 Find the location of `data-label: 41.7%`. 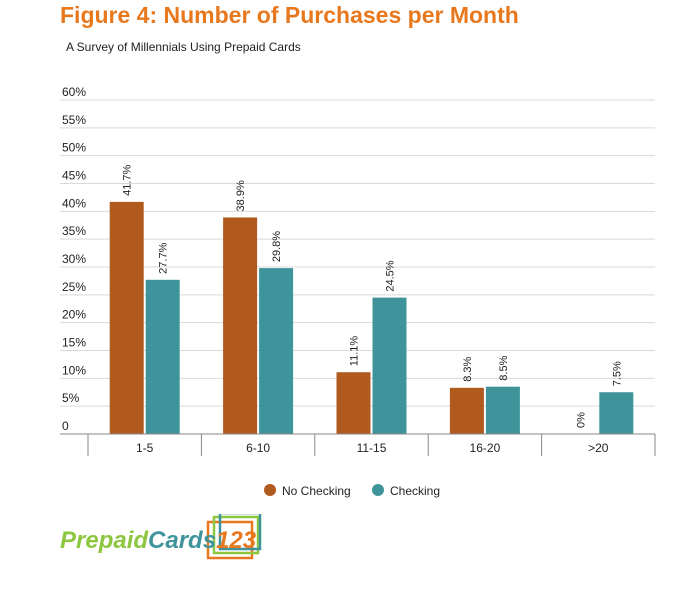

data-label: 41.7% is located at coordinates (128, 179).